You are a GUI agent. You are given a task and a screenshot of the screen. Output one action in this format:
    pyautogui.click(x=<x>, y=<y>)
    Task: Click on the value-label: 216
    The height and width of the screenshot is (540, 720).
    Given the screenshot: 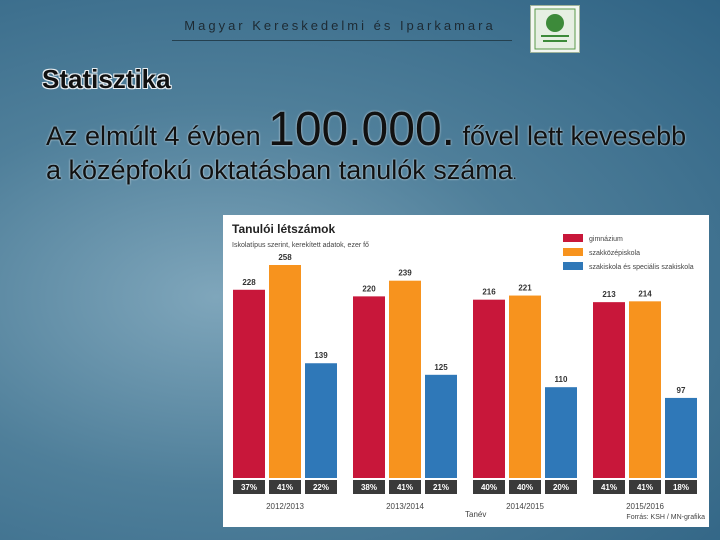 What is the action you would take?
    pyautogui.click(x=489, y=292)
    